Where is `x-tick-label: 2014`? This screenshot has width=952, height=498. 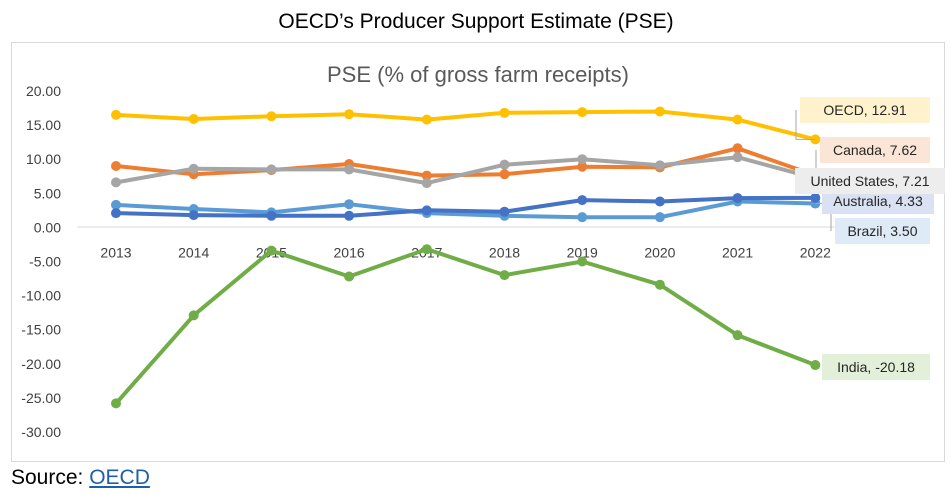
x-tick-label: 2014 is located at coordinates (193, 252).